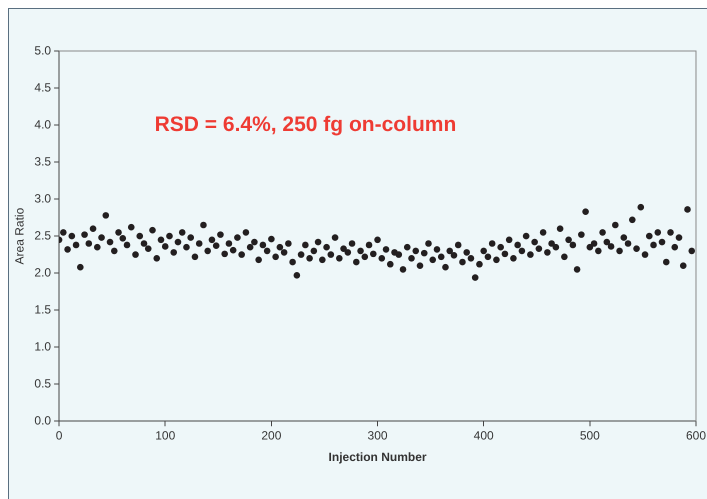  I want to click on x-tick-label: 400, so click(484, 435).